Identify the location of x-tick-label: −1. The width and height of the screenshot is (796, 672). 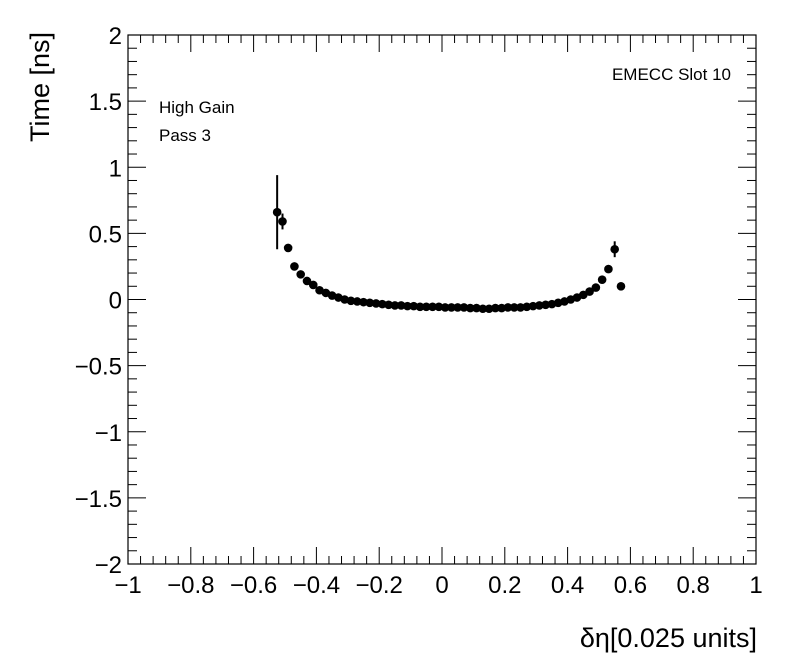
(127, 585).